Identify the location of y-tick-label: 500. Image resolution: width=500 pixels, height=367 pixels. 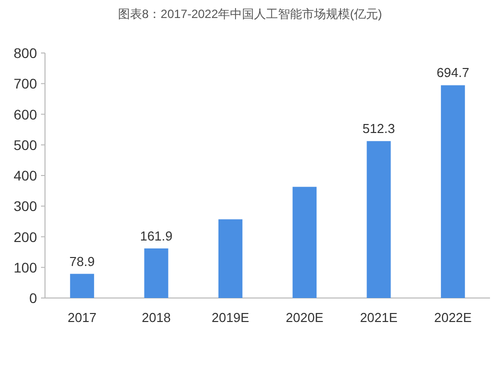
(26, 144).